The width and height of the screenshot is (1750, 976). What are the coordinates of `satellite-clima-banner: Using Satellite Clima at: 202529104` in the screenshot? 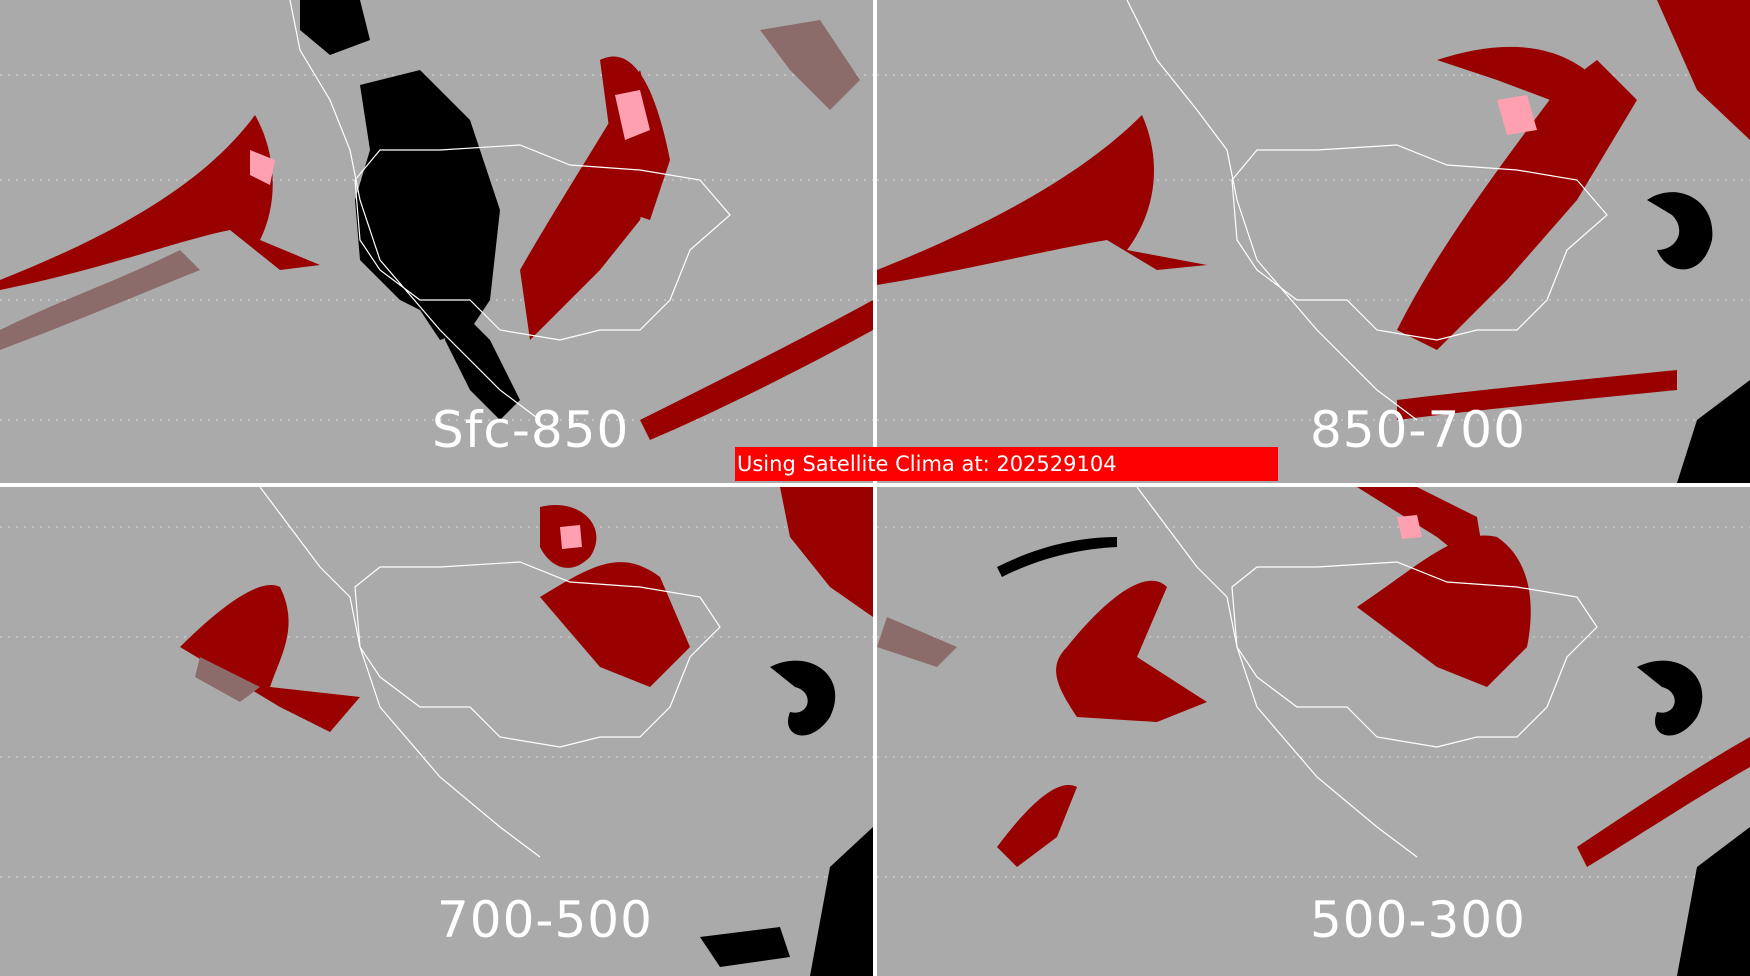 It's located at (1006, 464).